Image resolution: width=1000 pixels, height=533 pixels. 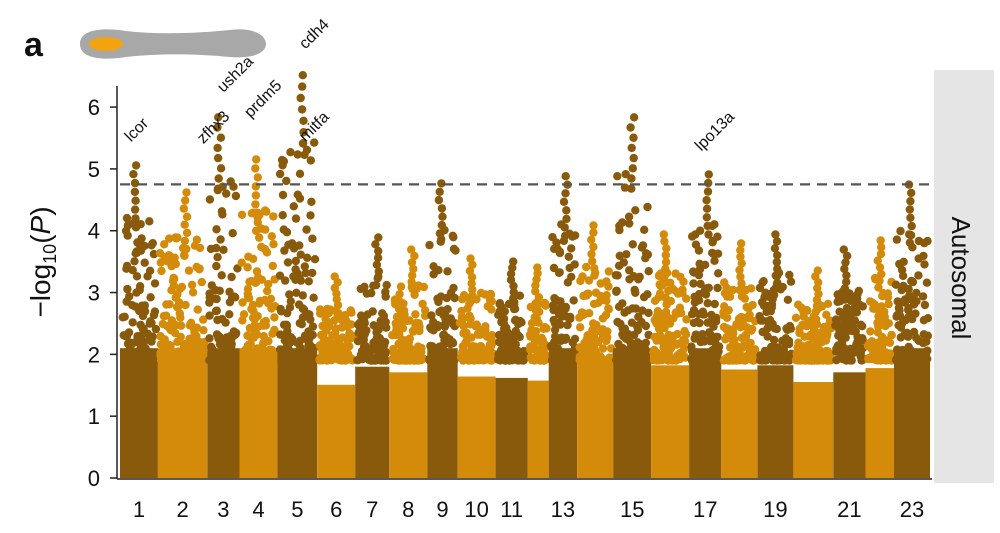 What do you see at coordinates (173, 44) in the screenshot?
I see `fish-icon` at bounding box center [173, 44].